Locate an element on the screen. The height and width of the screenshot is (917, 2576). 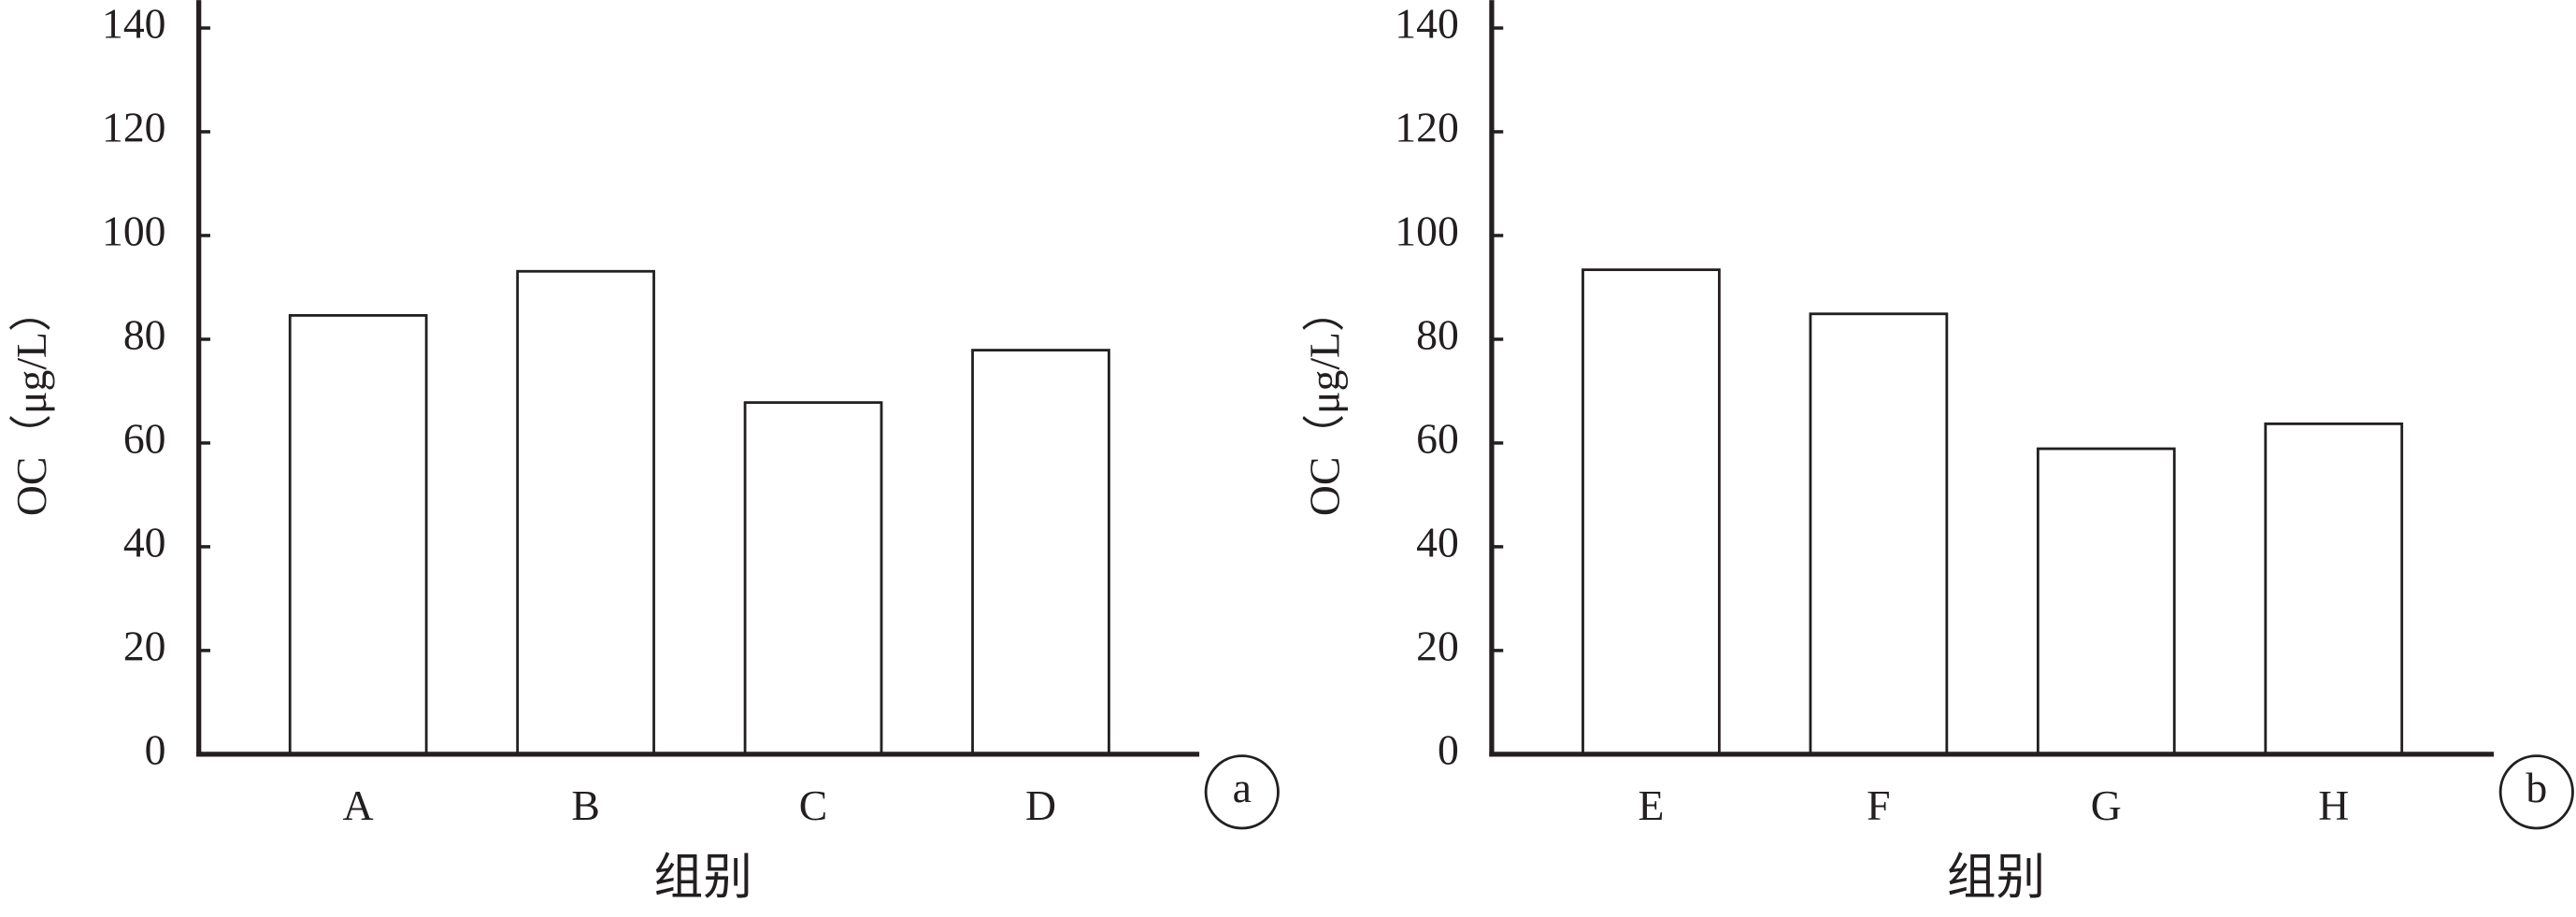
x-tick-label: B is located at coordinates (585, 805).